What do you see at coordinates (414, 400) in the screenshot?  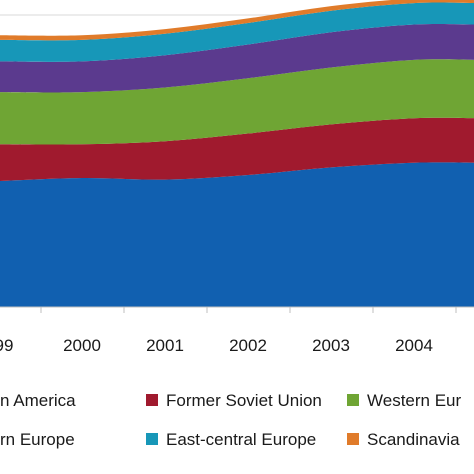 I see `legend-label: Western Eur` at bounding box center [414, 400].